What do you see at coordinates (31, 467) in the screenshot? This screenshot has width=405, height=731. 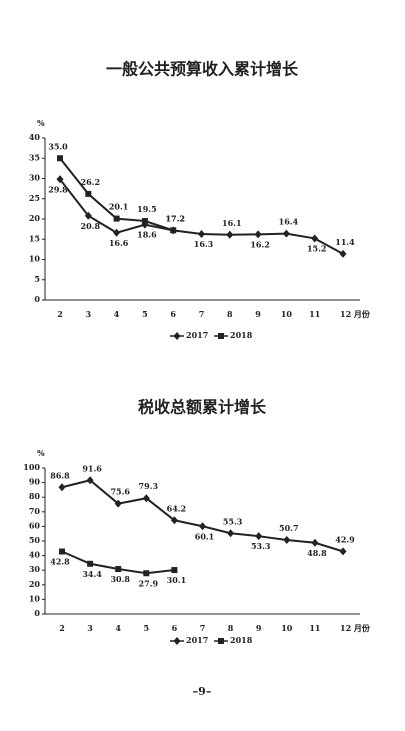 I see `y-tick-label: 100` at bounding box center [31, 467].